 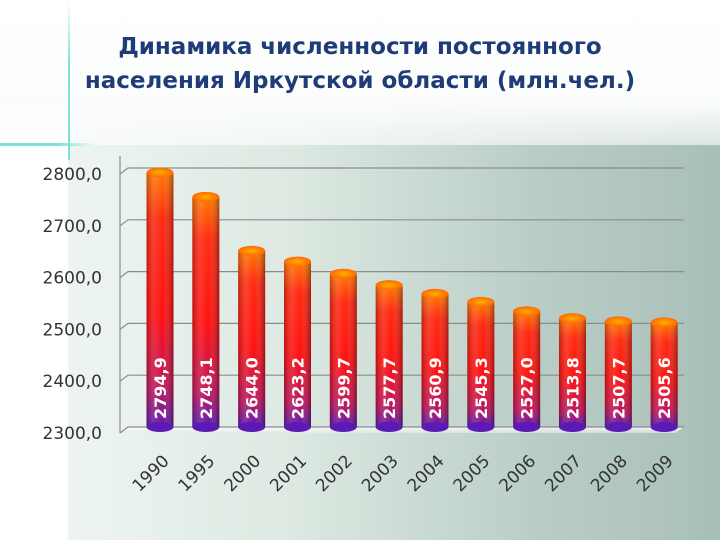 I want to click on x-tick-label: 2007, so click(x=563, y=473).